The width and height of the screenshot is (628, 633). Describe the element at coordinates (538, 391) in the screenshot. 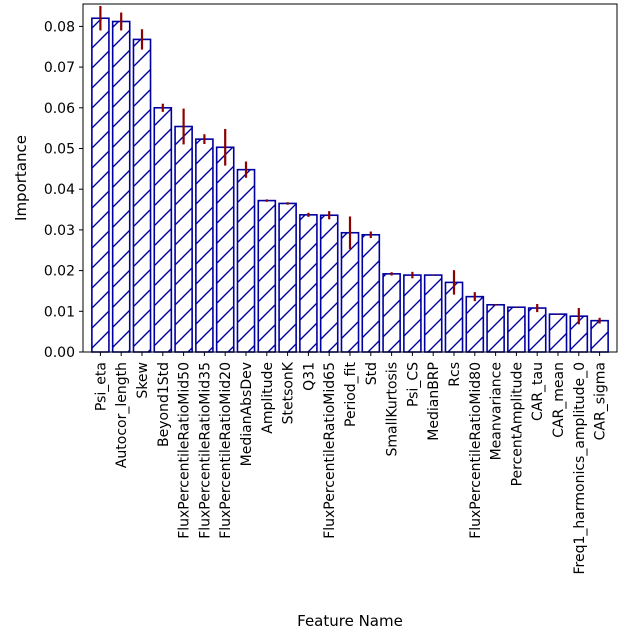

I see `x-tick-label: CAR_tau` at that location.